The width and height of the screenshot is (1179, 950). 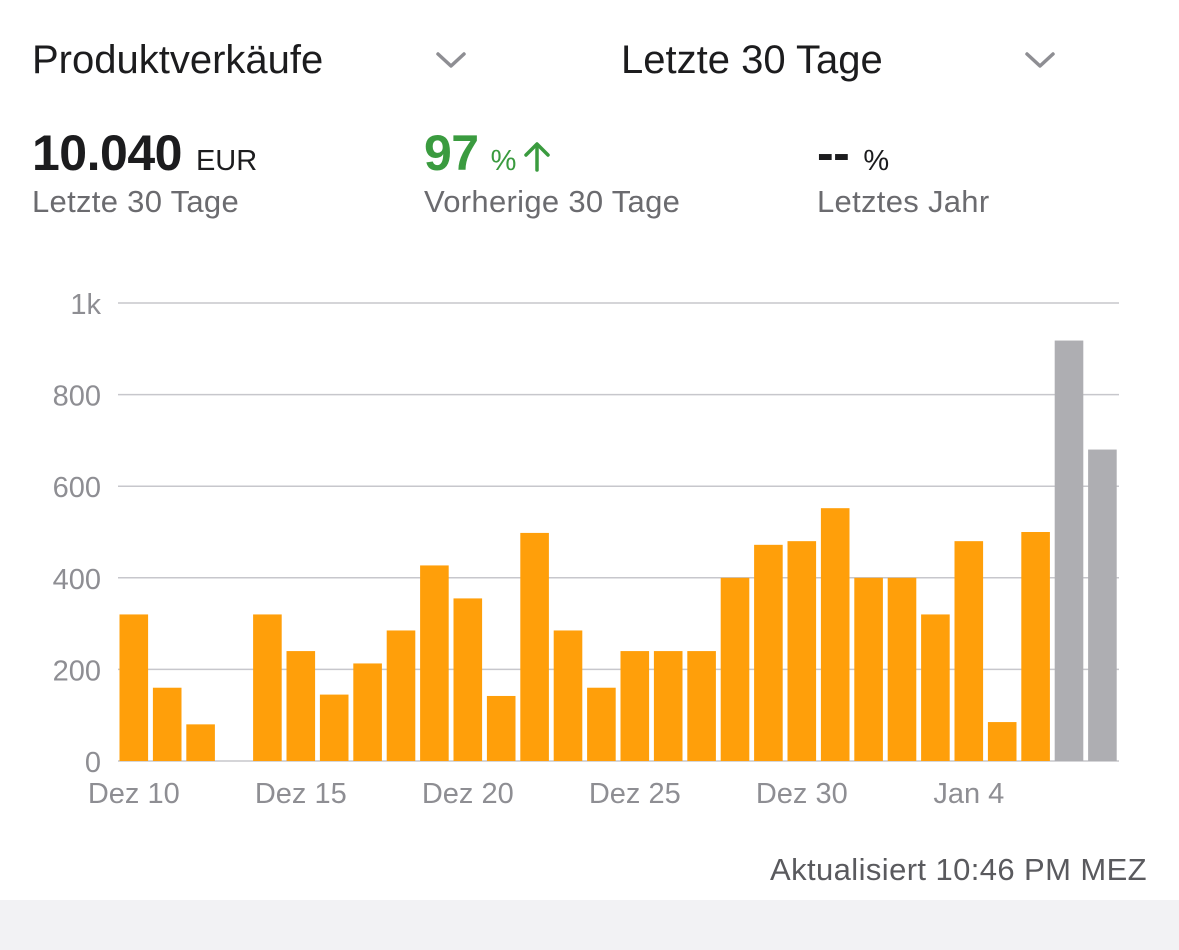 I want to click on metric-dropdown: Produktverkäufe, so click(x=177, y=60).